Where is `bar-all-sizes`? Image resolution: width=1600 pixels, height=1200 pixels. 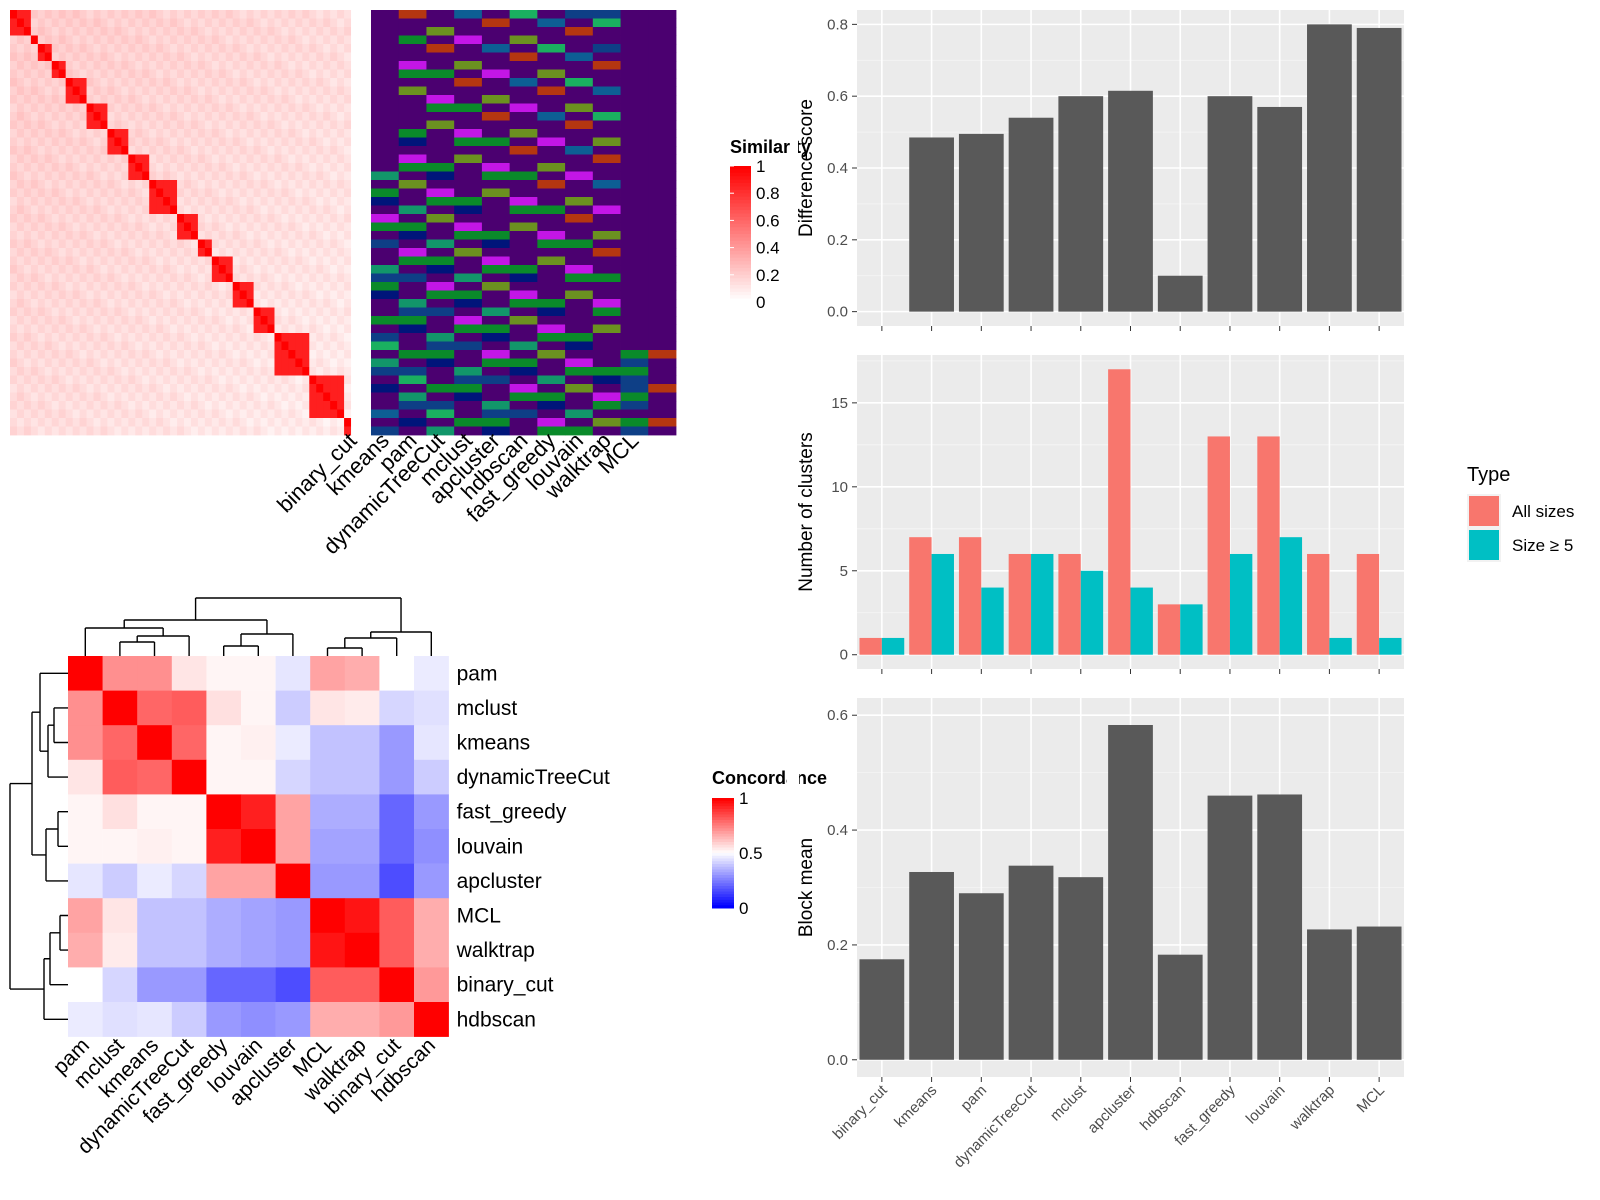
bar-all-sizes is located at coordinates (1318, 604).